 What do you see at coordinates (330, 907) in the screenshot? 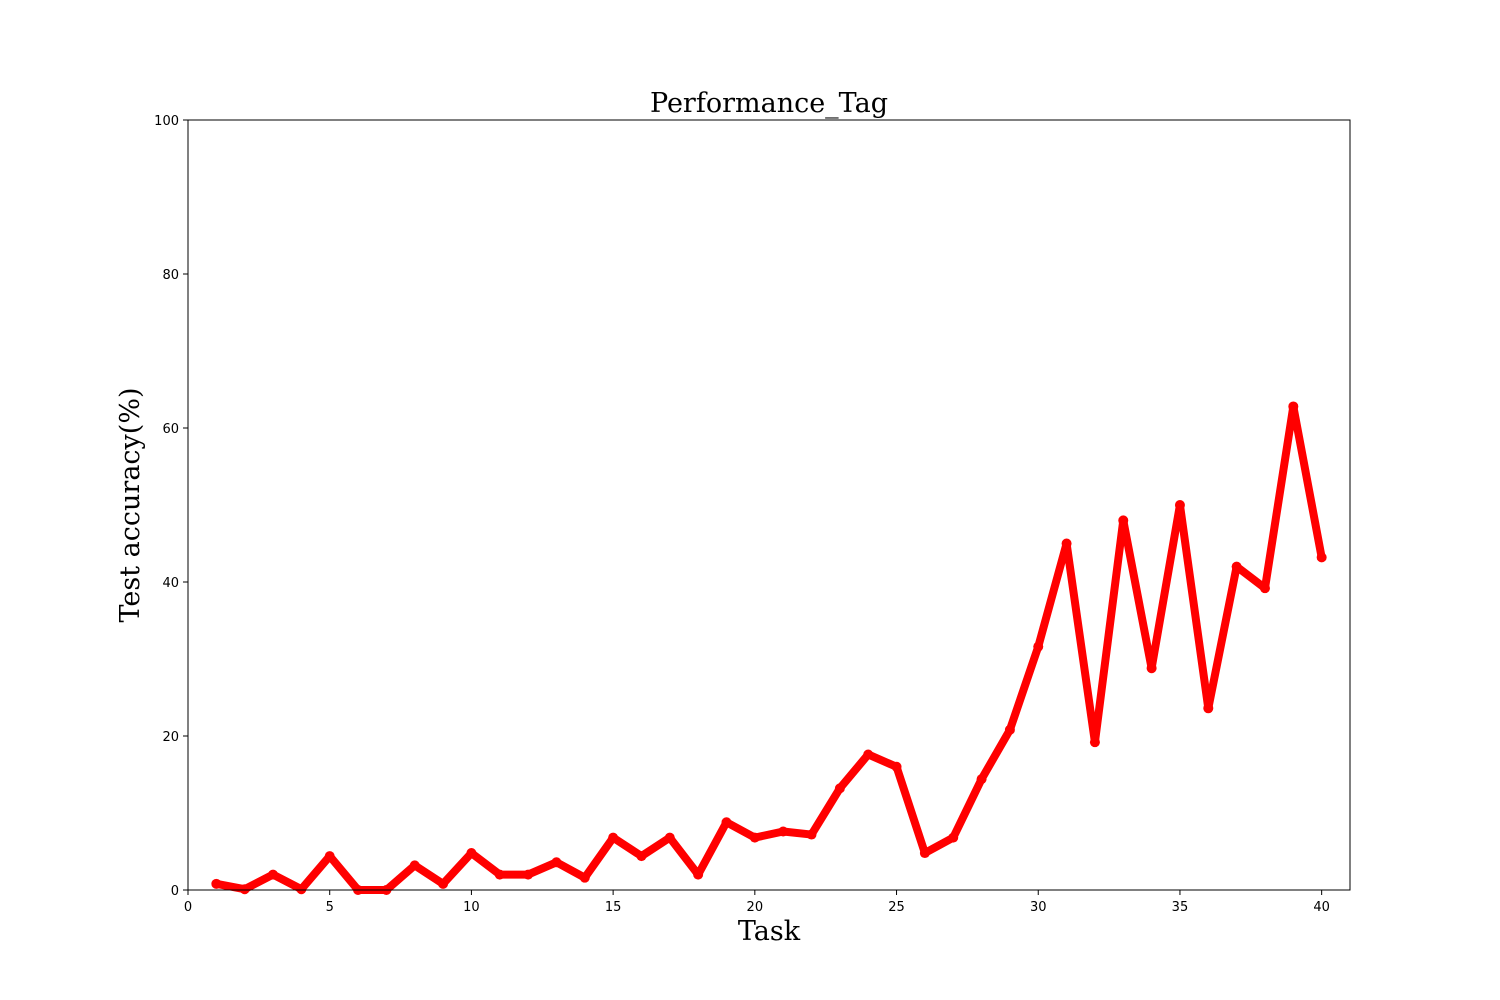
I see `x-tick-label: 5` at bounding box center [330, 907].